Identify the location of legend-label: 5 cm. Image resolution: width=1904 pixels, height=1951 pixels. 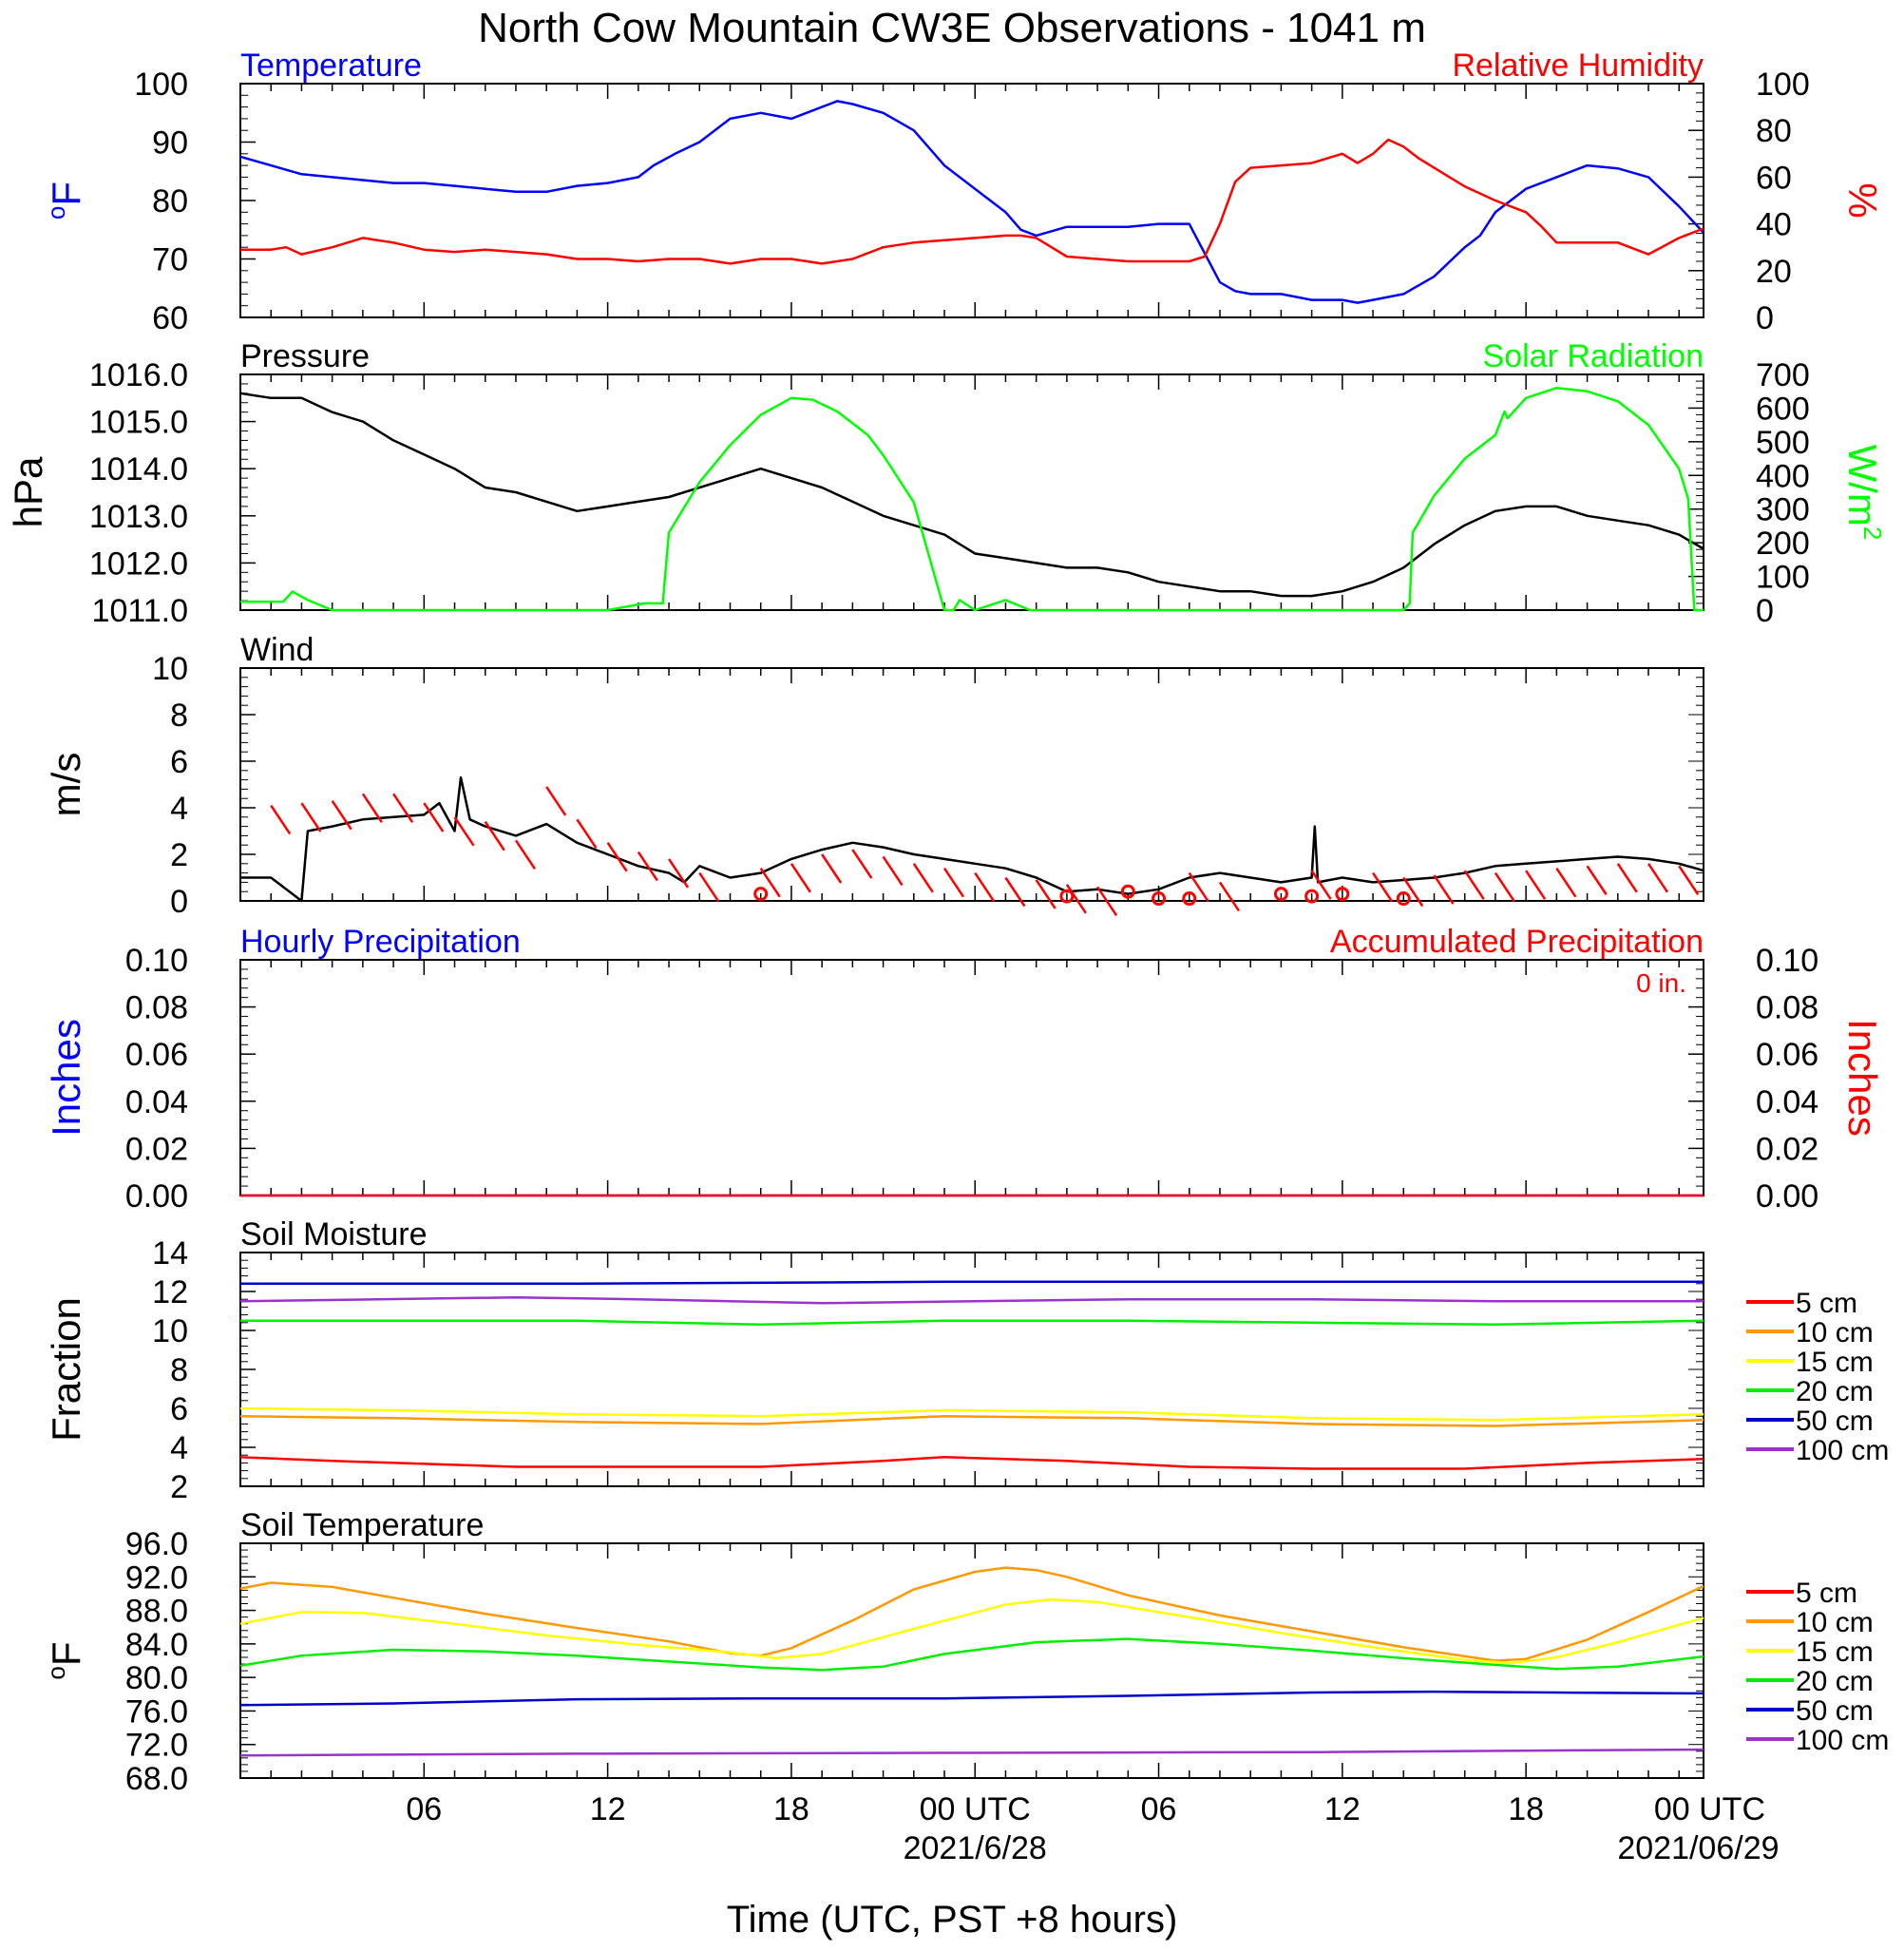
(1826, 1303).